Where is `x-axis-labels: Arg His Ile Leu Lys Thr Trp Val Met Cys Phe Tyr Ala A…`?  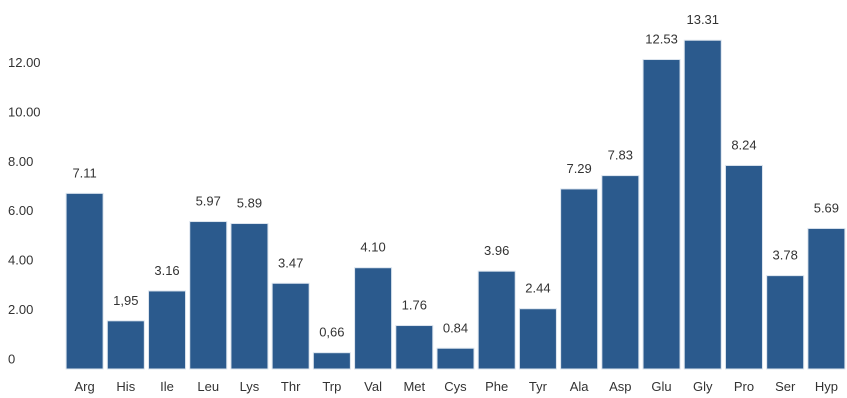
x-axis-labels: Arg His Ile Leu Lys Thr Trp Val Met Cys Phe Tyr Ala A… is located at coordinates (455, 386).